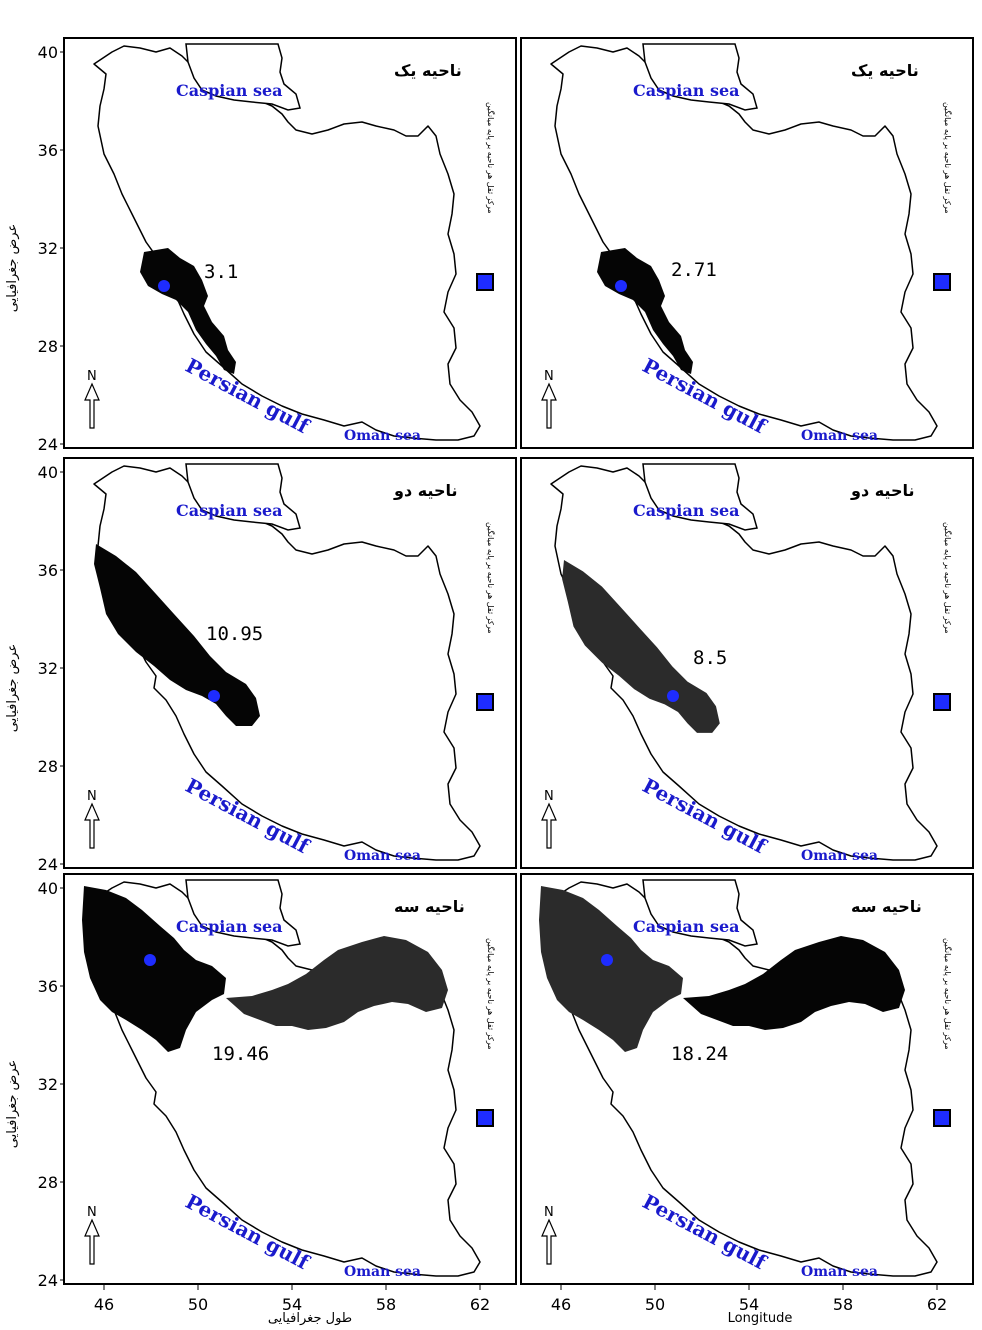 The image size is (982, 1330). I want to click on region-value: 10.95, so click(234, 634).